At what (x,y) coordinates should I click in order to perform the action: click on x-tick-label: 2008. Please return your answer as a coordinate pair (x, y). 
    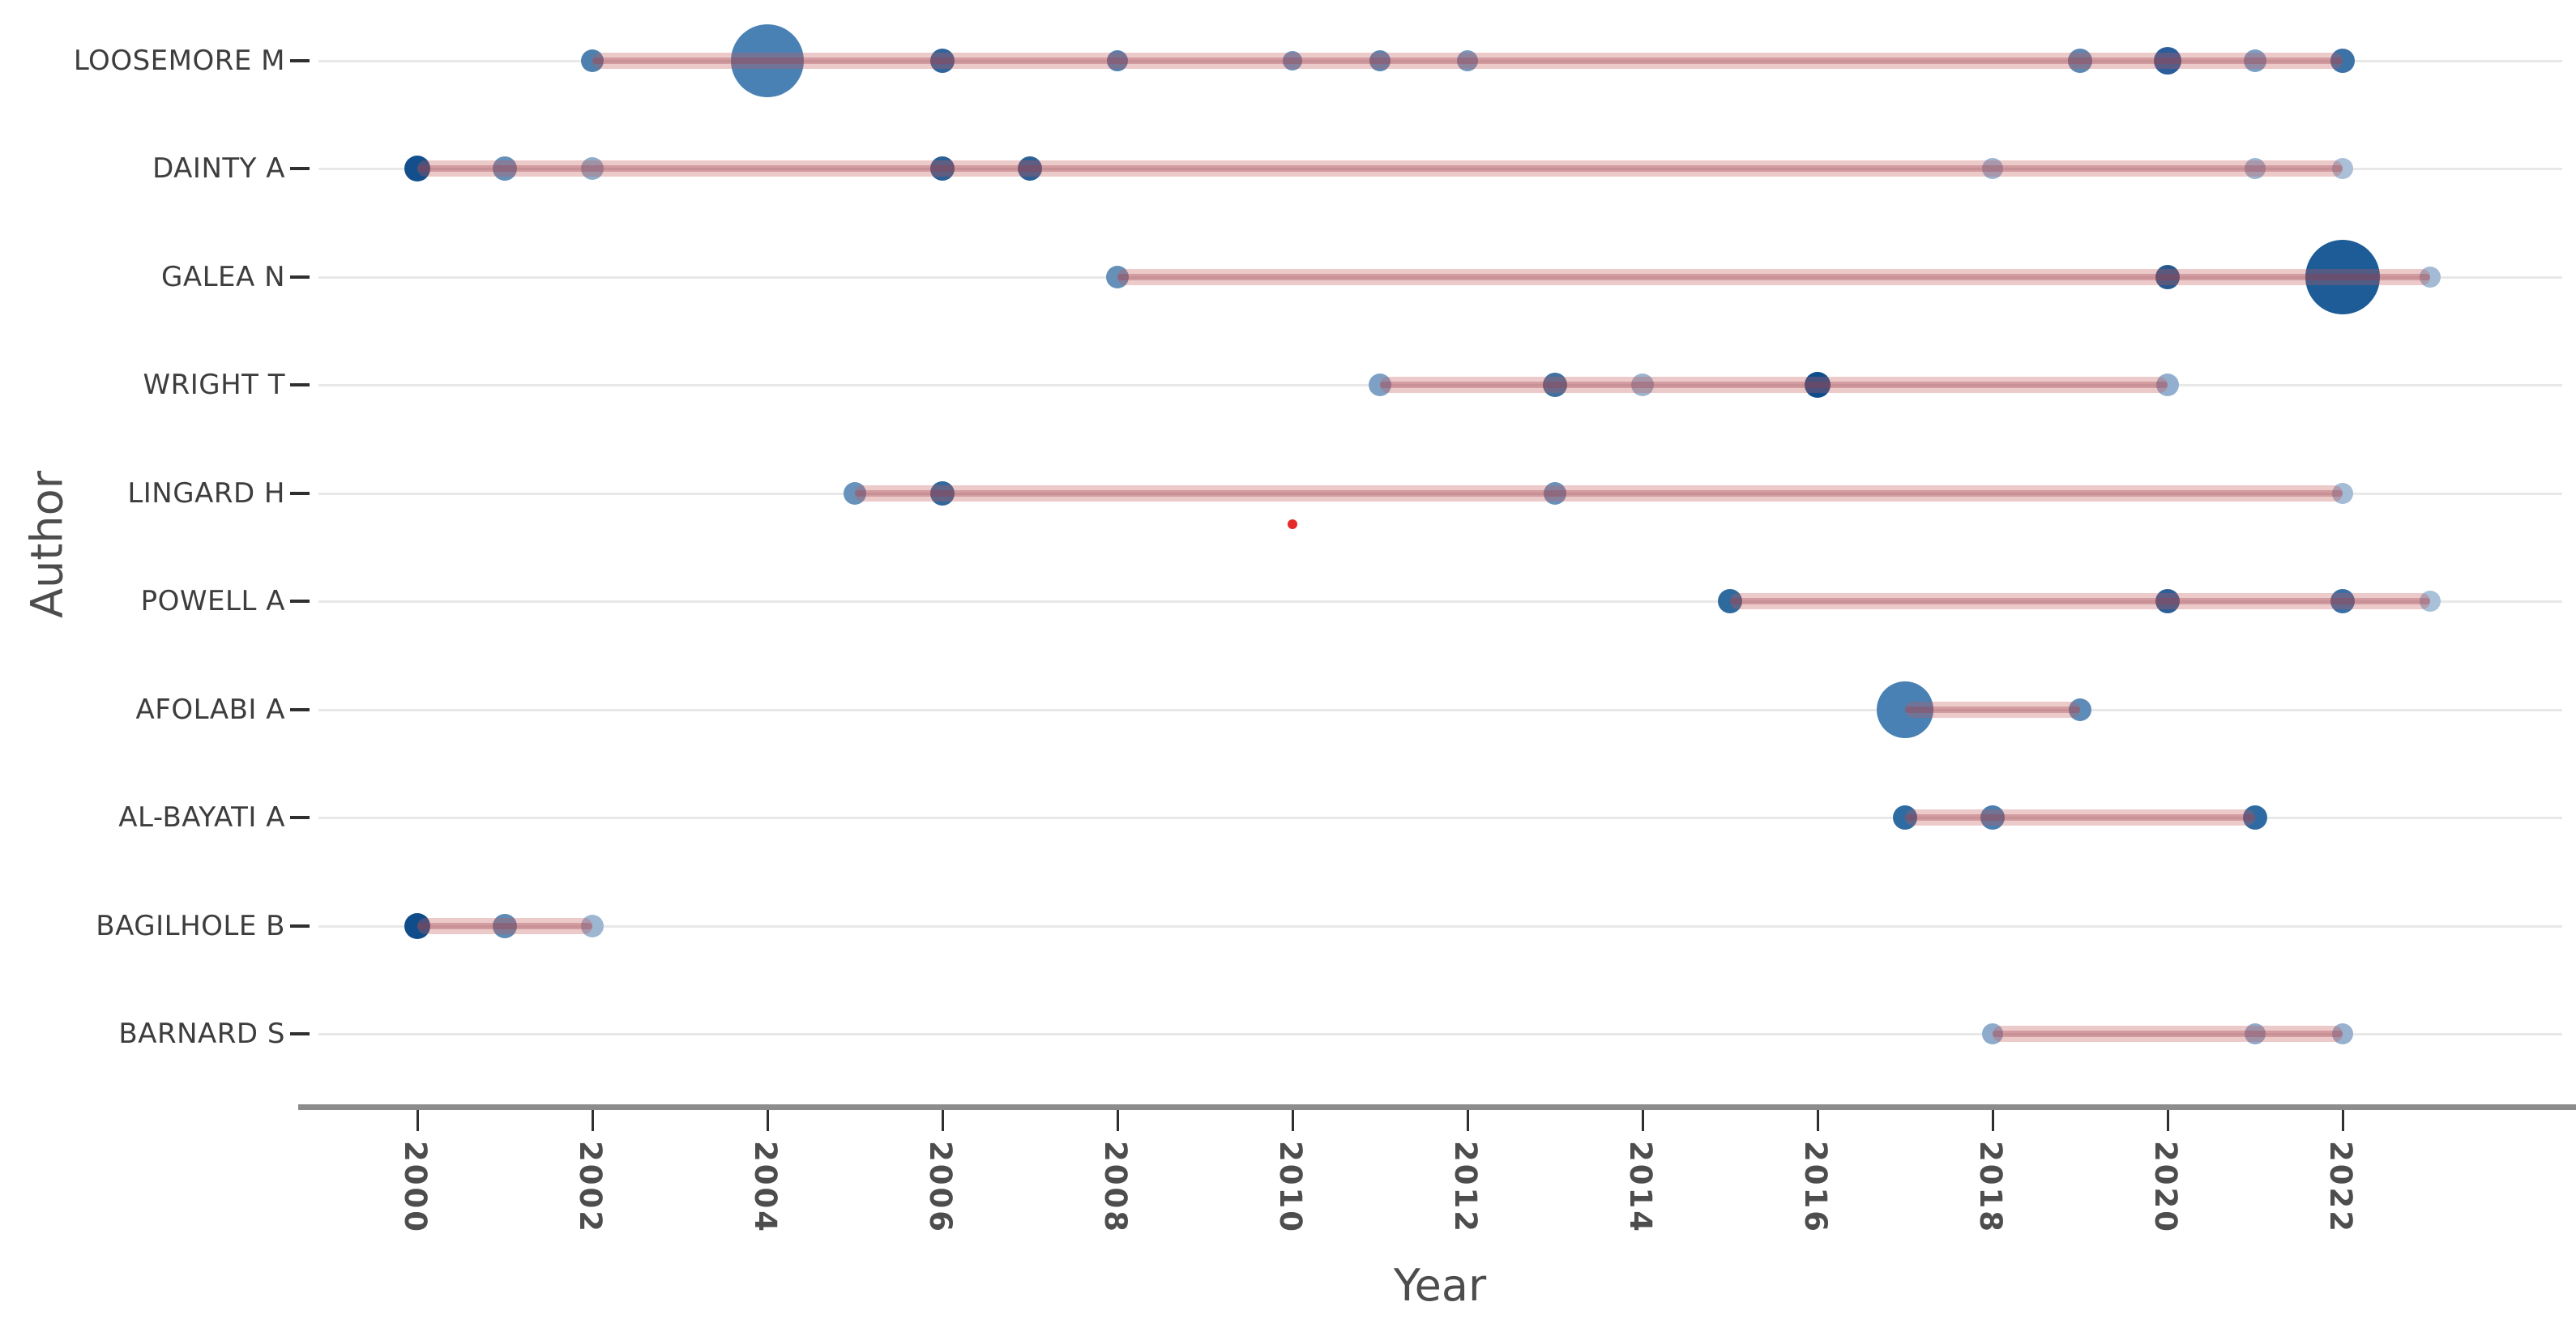
    Looking at the image, I should click on (1115, 1187).